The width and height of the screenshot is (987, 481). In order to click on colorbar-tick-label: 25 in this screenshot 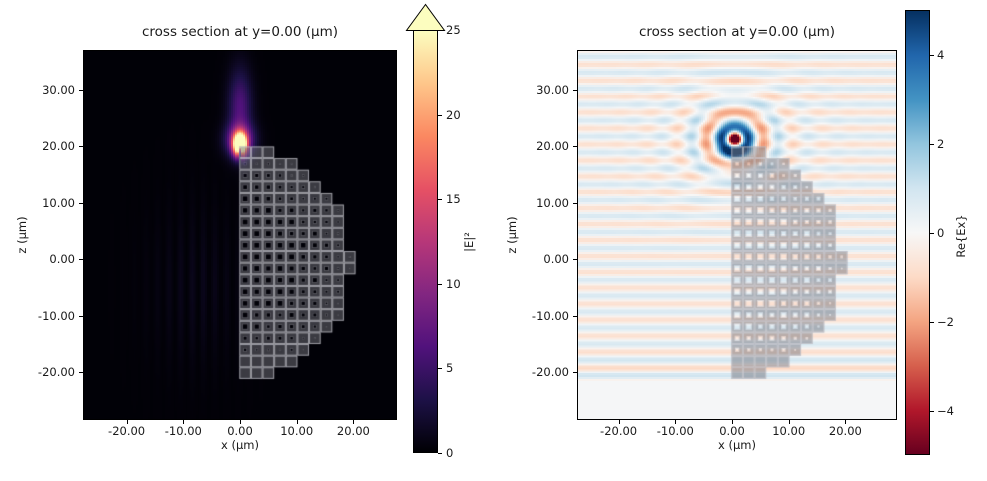, I will do `click(453, 30)`.